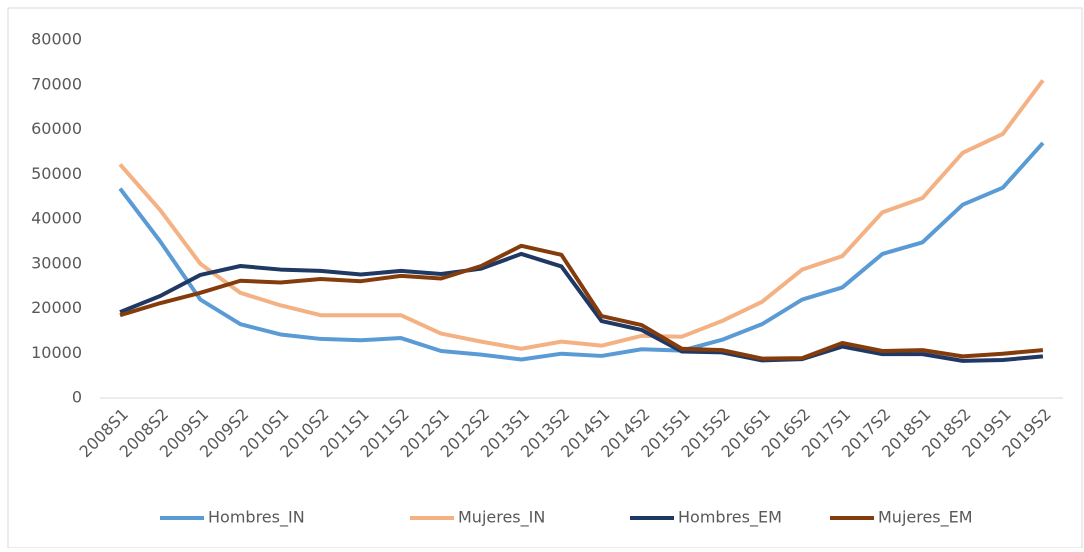 The image size is (1084, 552). What do you see at coordinates (56, 173) in the screenshot?
I see `y-tick-label: 50000` at bounding box center [56, 173].